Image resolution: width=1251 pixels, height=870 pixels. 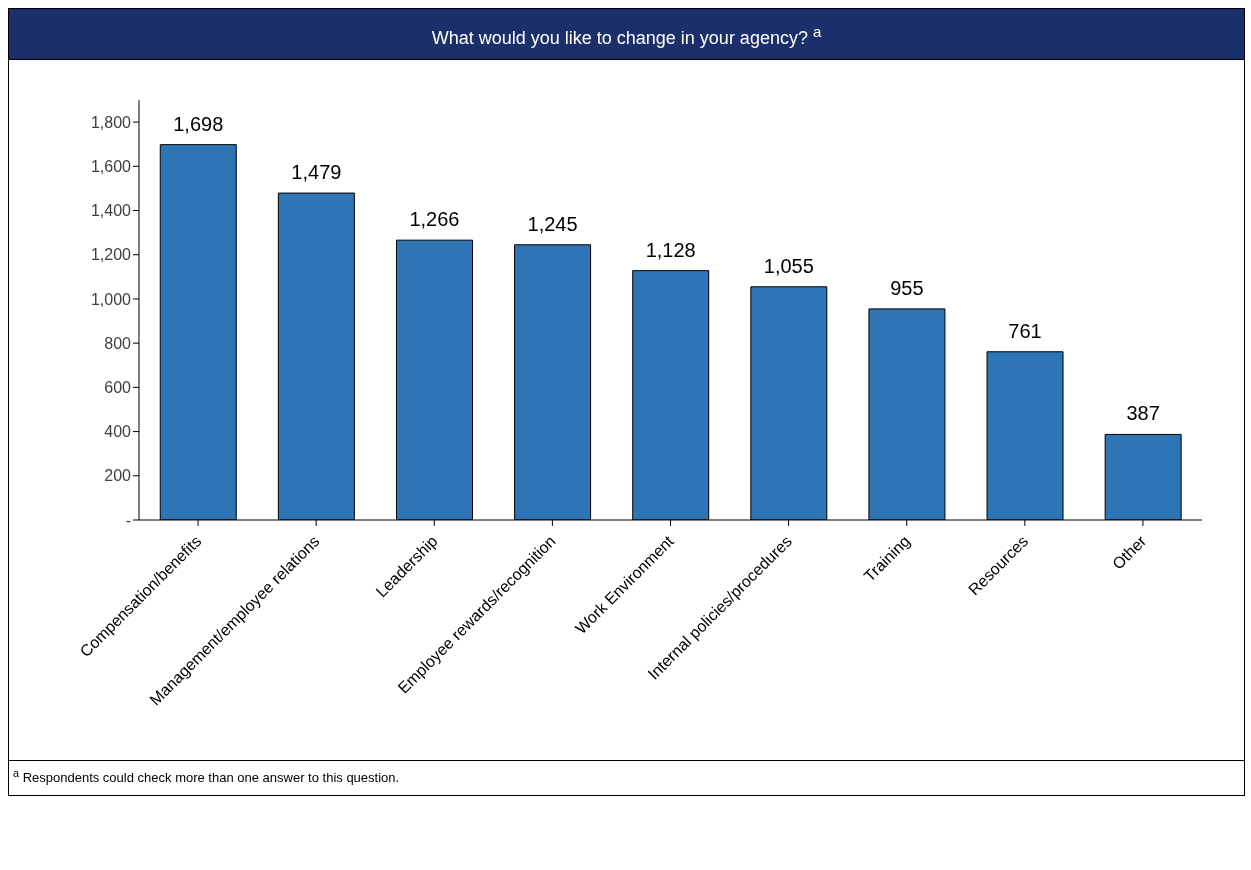 What do you see at coordinates (111, 166) in the screenshot?
I see `y-tick-label: 1,600` at bounding box center [111, 166].